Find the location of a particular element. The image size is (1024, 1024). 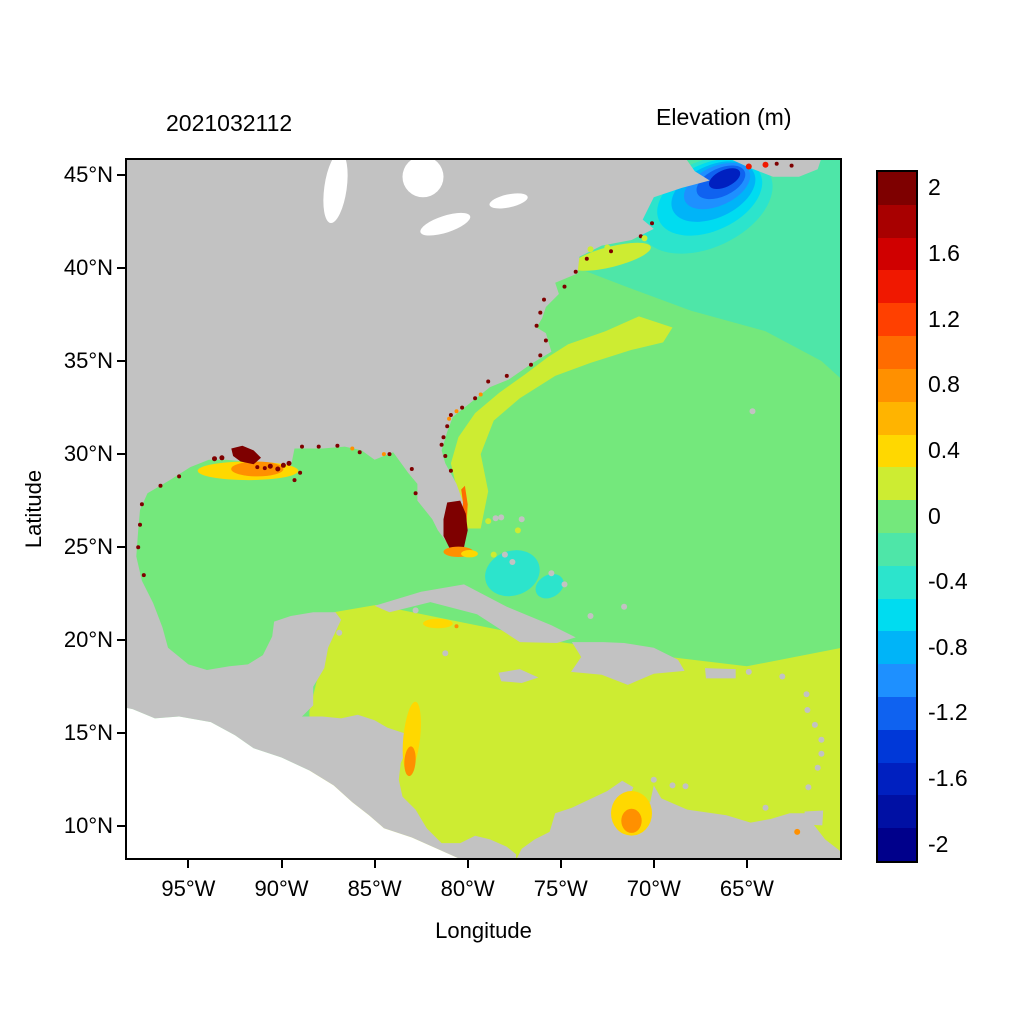

x-tick-label: 70°W is located at coordinates (653, 888).